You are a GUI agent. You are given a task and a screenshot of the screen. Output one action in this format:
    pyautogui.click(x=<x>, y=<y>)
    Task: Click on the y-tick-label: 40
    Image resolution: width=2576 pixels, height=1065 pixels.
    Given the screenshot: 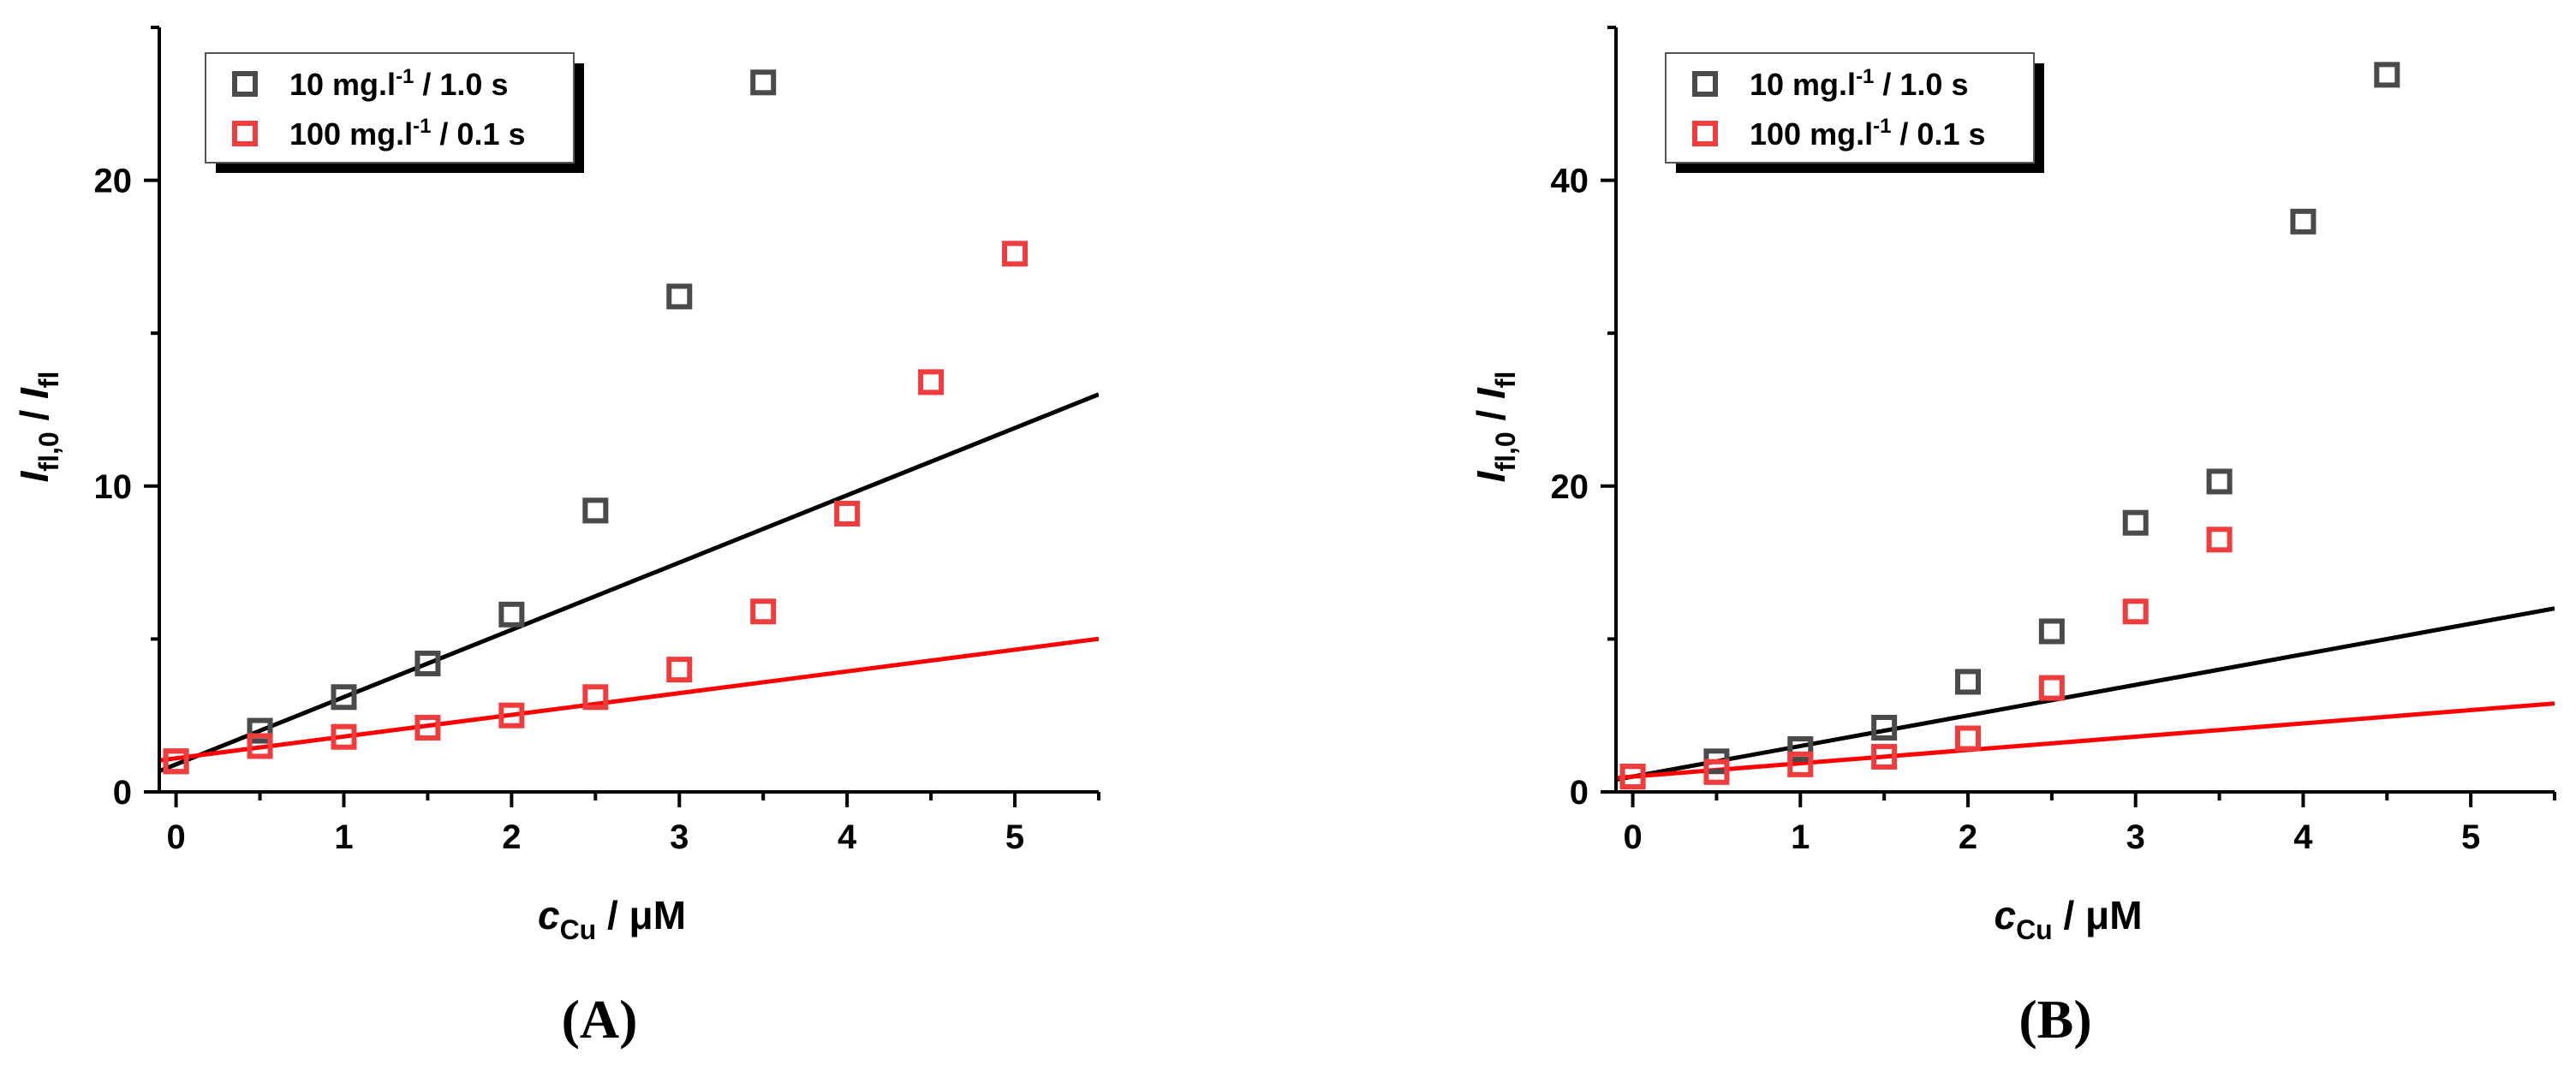 What is the action you would take?
    pyautogui.click(x=1570, y=181)
    